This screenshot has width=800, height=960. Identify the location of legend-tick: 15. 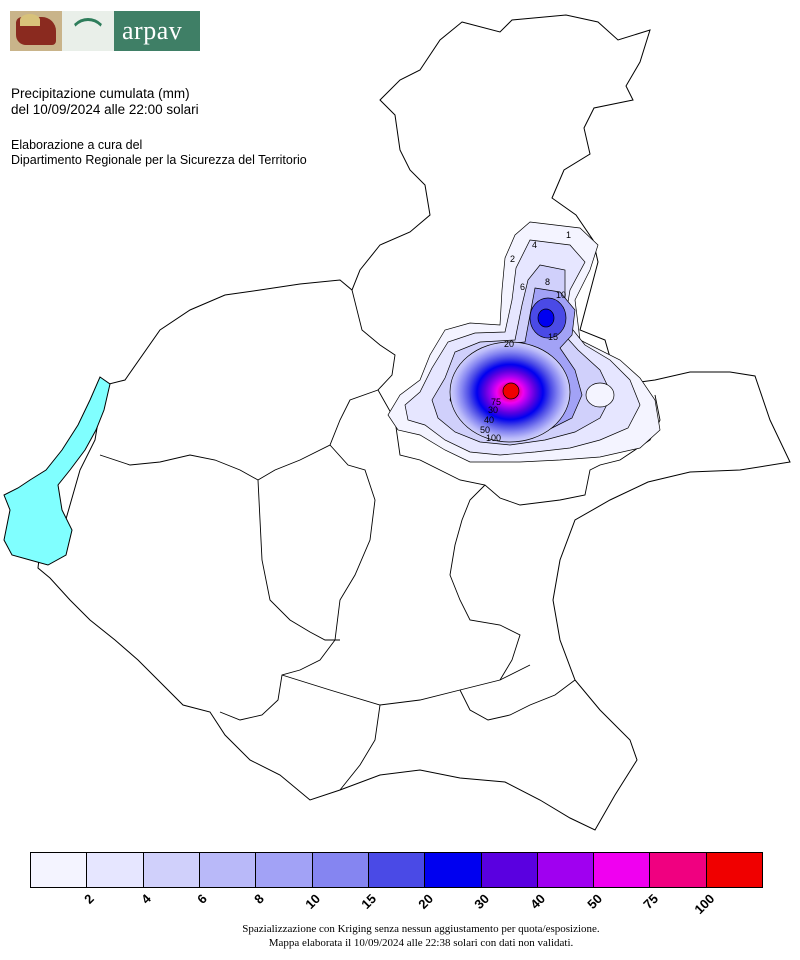
(369, 901).